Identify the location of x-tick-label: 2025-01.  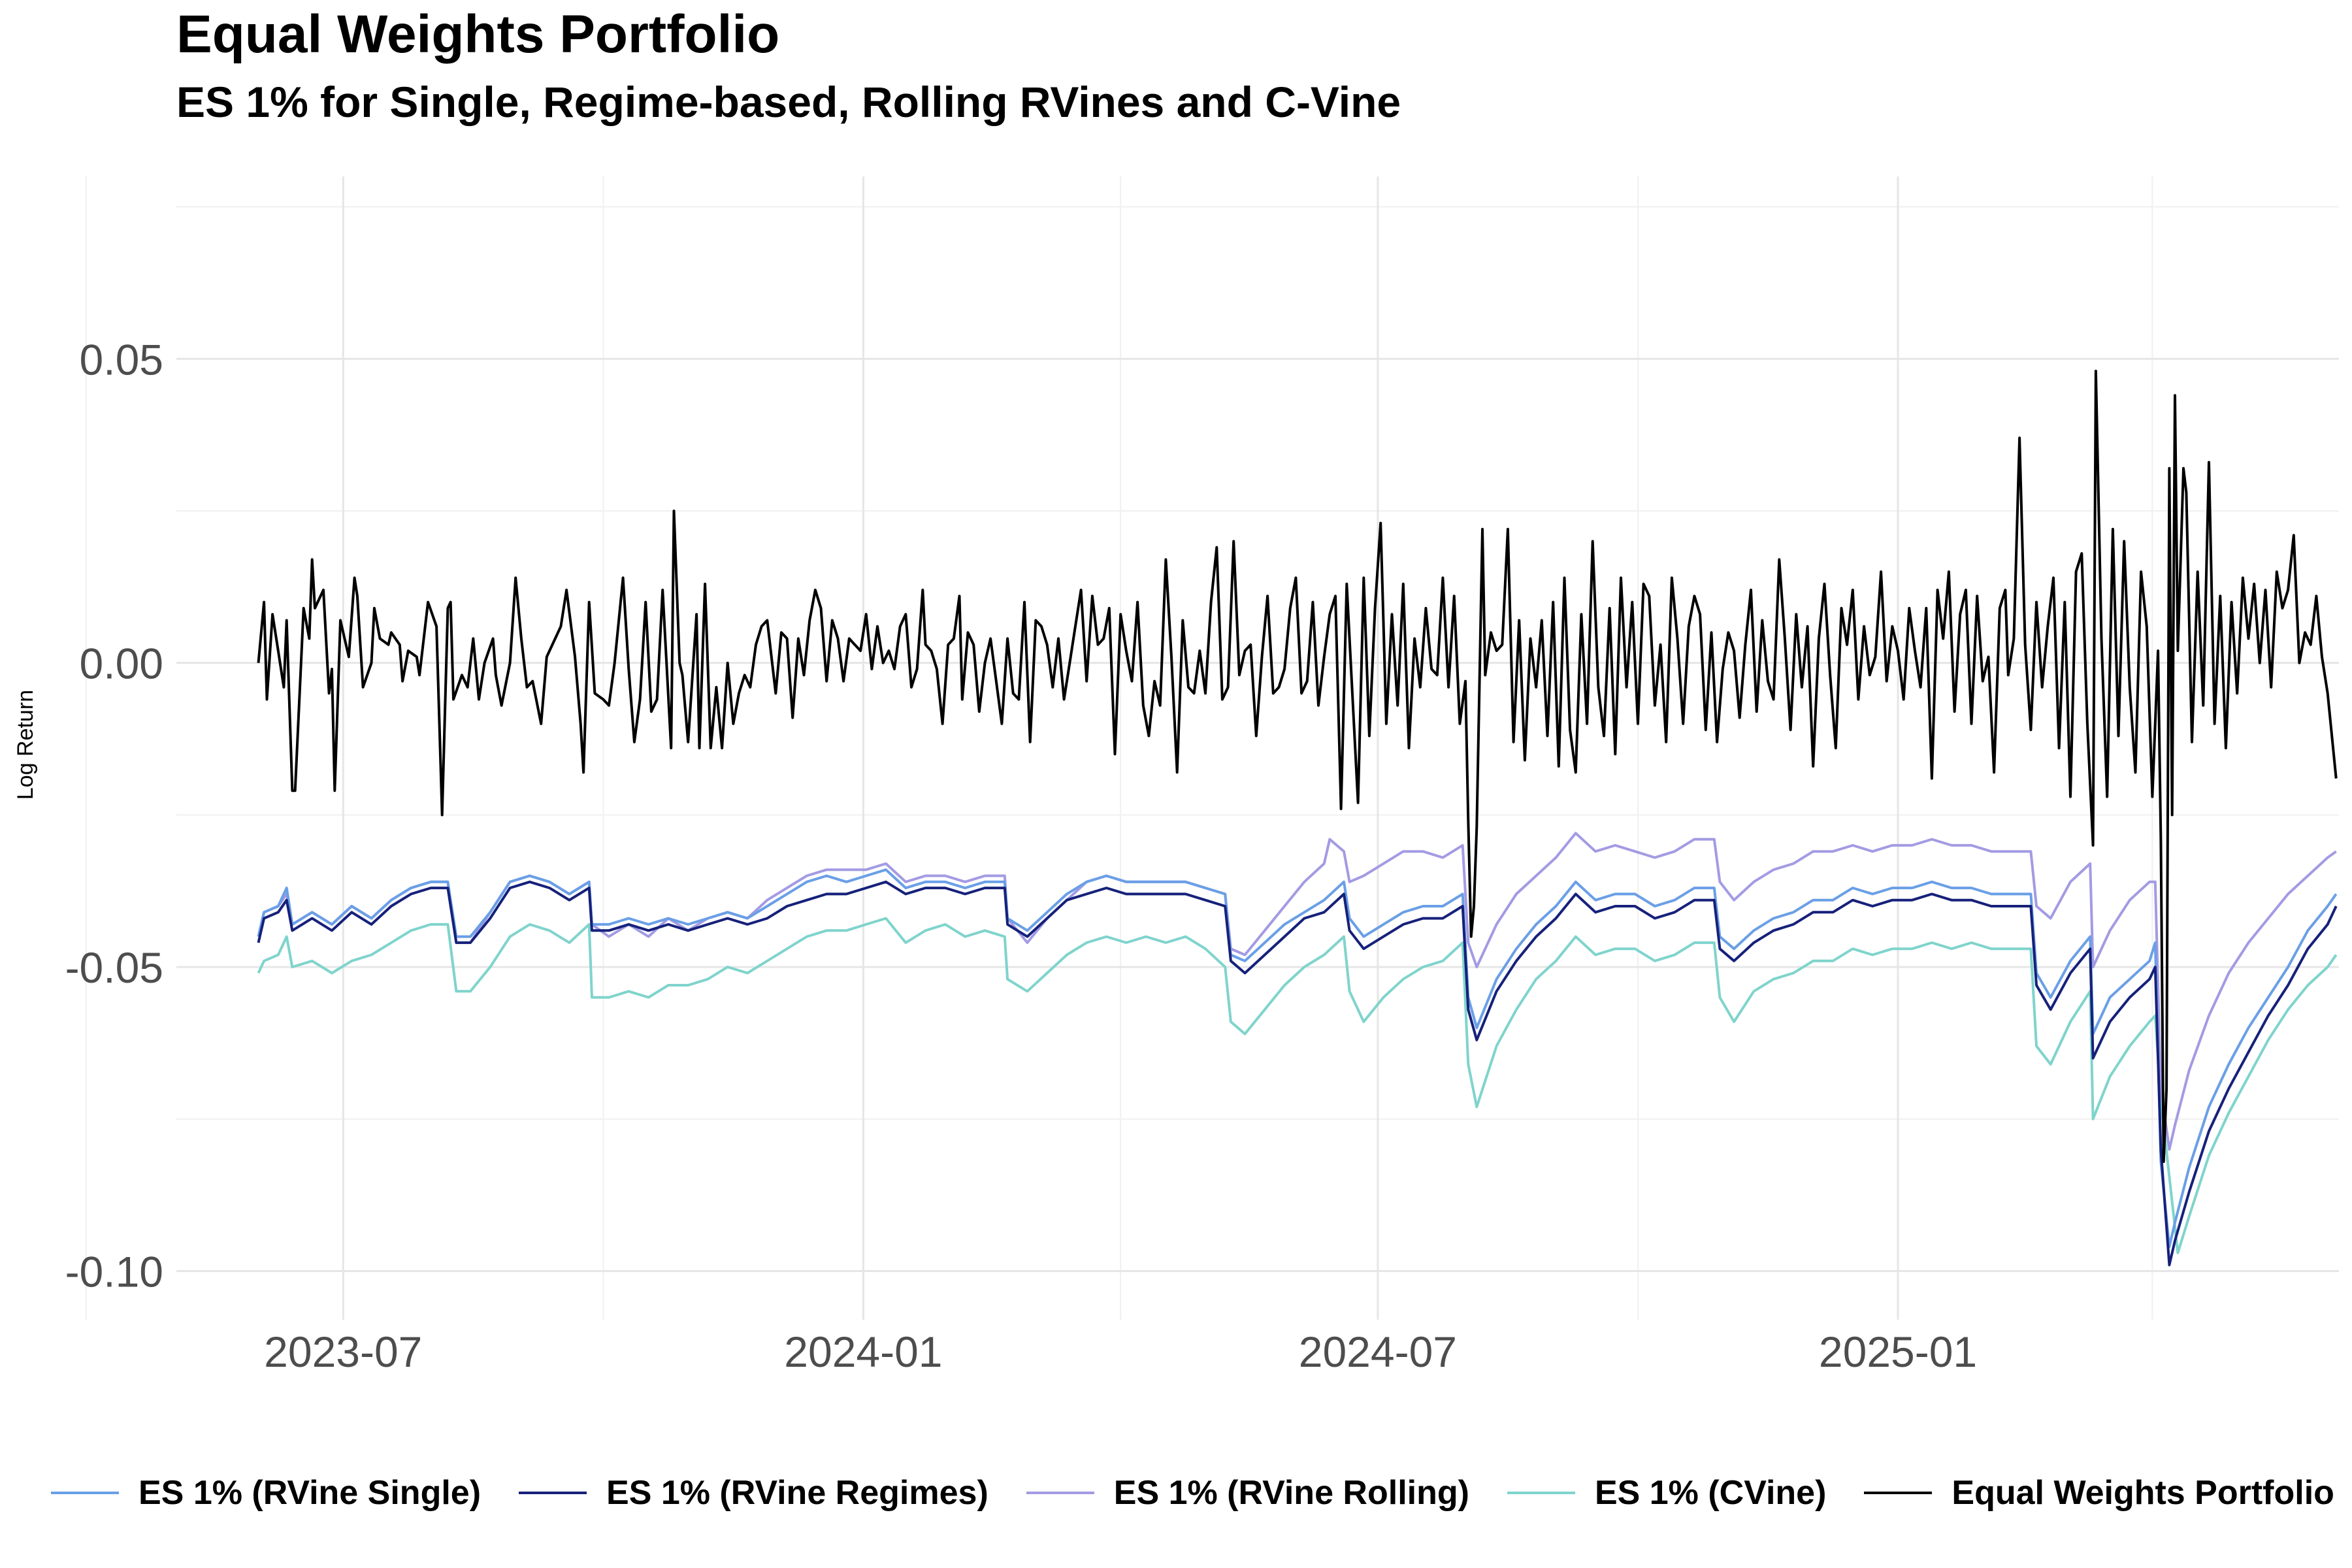
(1898, 1352).